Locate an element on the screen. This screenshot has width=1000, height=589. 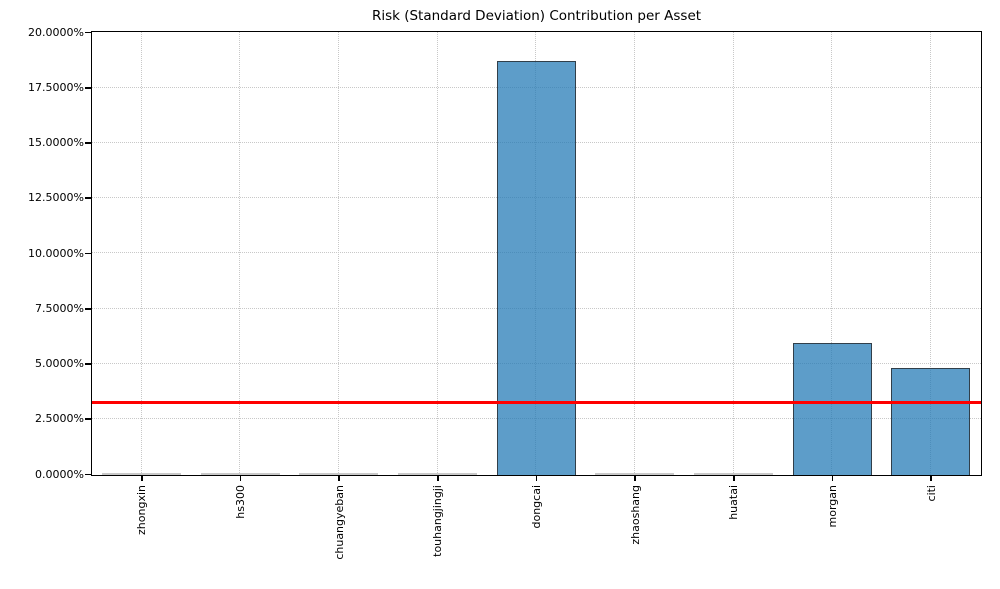
reference-line is located at coordinates (536, 402).